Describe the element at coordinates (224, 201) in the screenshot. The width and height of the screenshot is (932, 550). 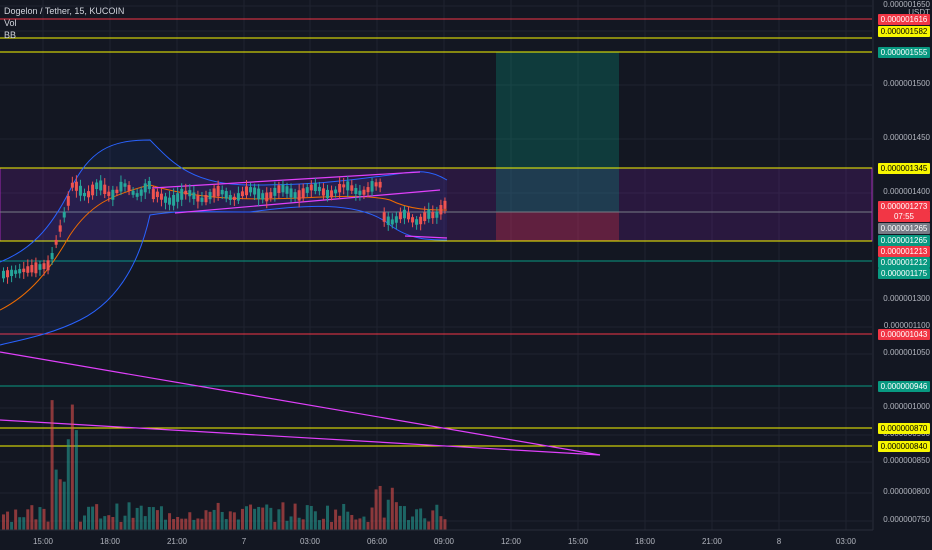
I see `bollinger-upper-line` at that location.